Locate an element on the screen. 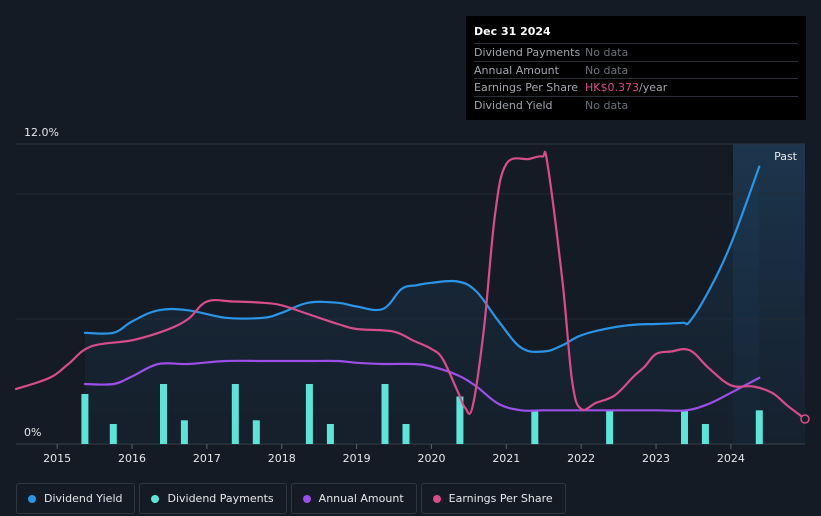 Image resolution: width=821 pixels, height=516 pixels. tooltip-eps-unit: /year is located at coordinates (653, 87).